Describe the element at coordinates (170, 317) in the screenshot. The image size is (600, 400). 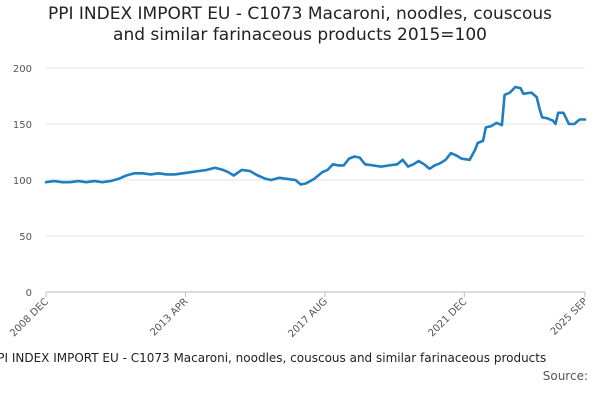
I see `x-tick-label: 2013 APR` at that location.